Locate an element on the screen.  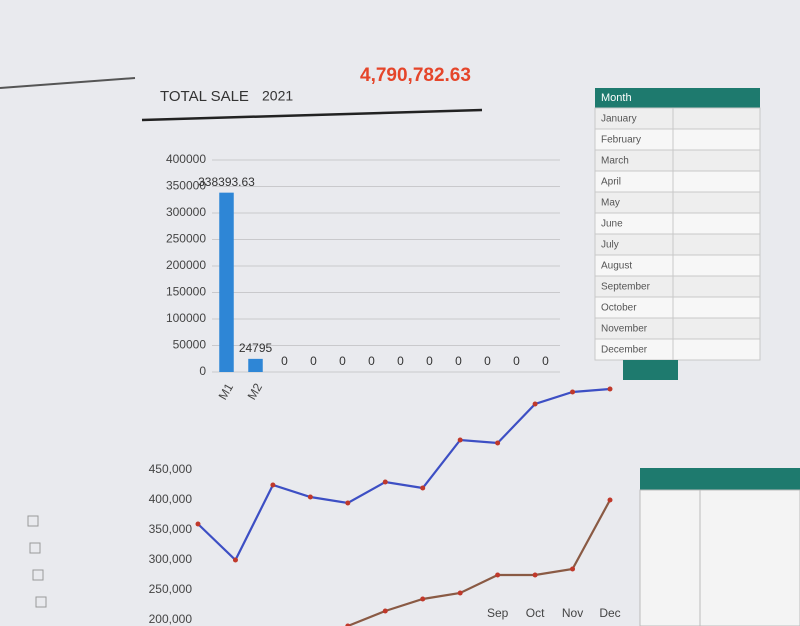
table-cell: February is located at coordinates (621, 140).